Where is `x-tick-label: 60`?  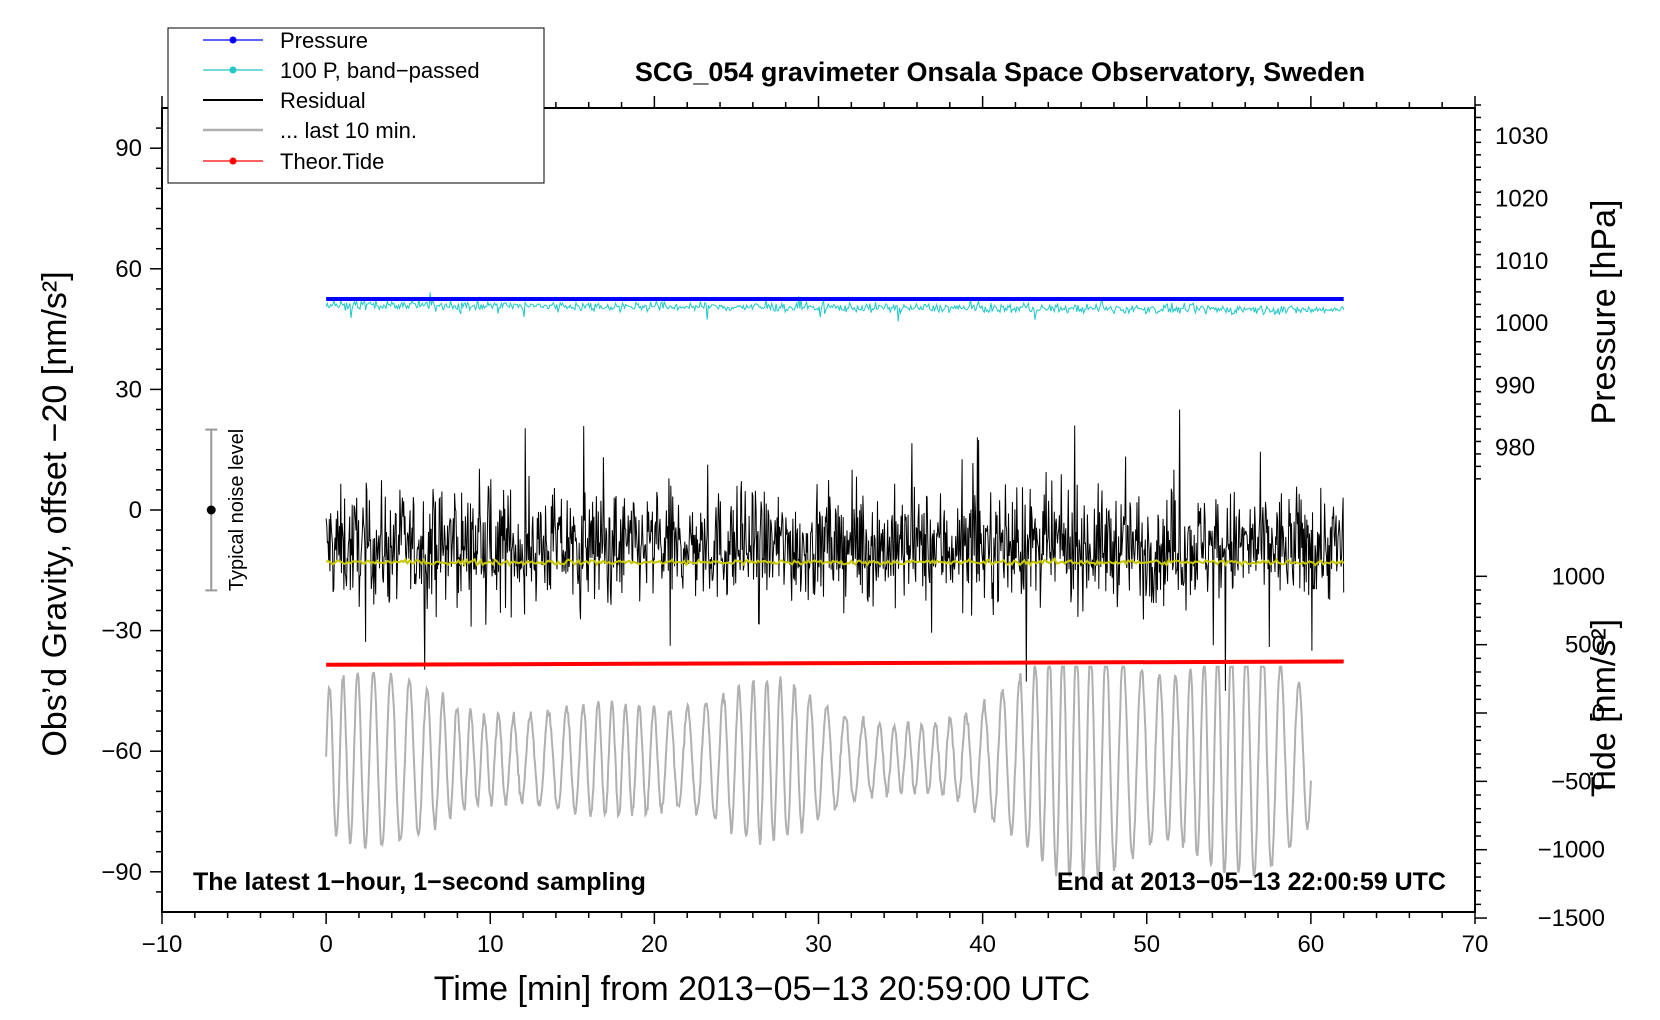
x-tick-label: 60 is located at coordinates (1311, 944).